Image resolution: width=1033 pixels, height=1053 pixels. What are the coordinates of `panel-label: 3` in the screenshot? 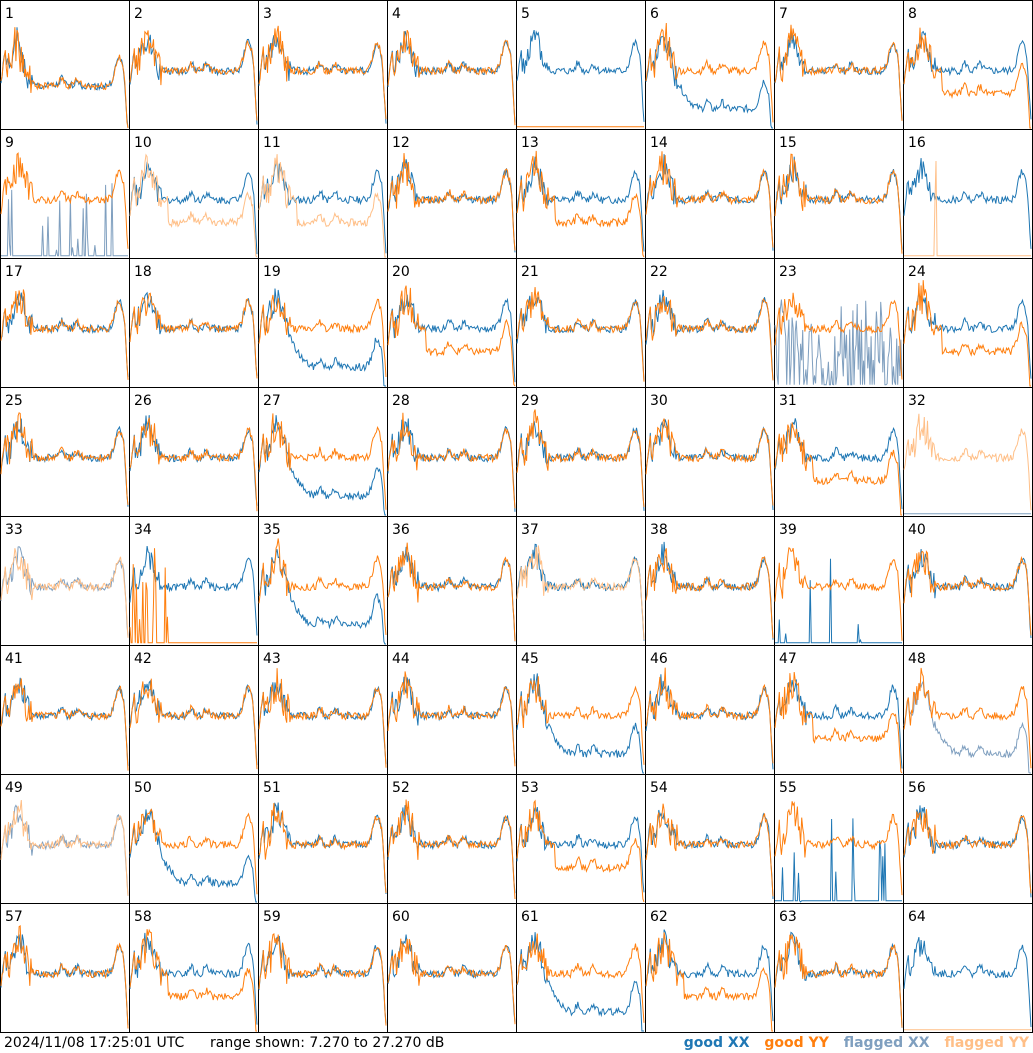 It's located at (267, 14).